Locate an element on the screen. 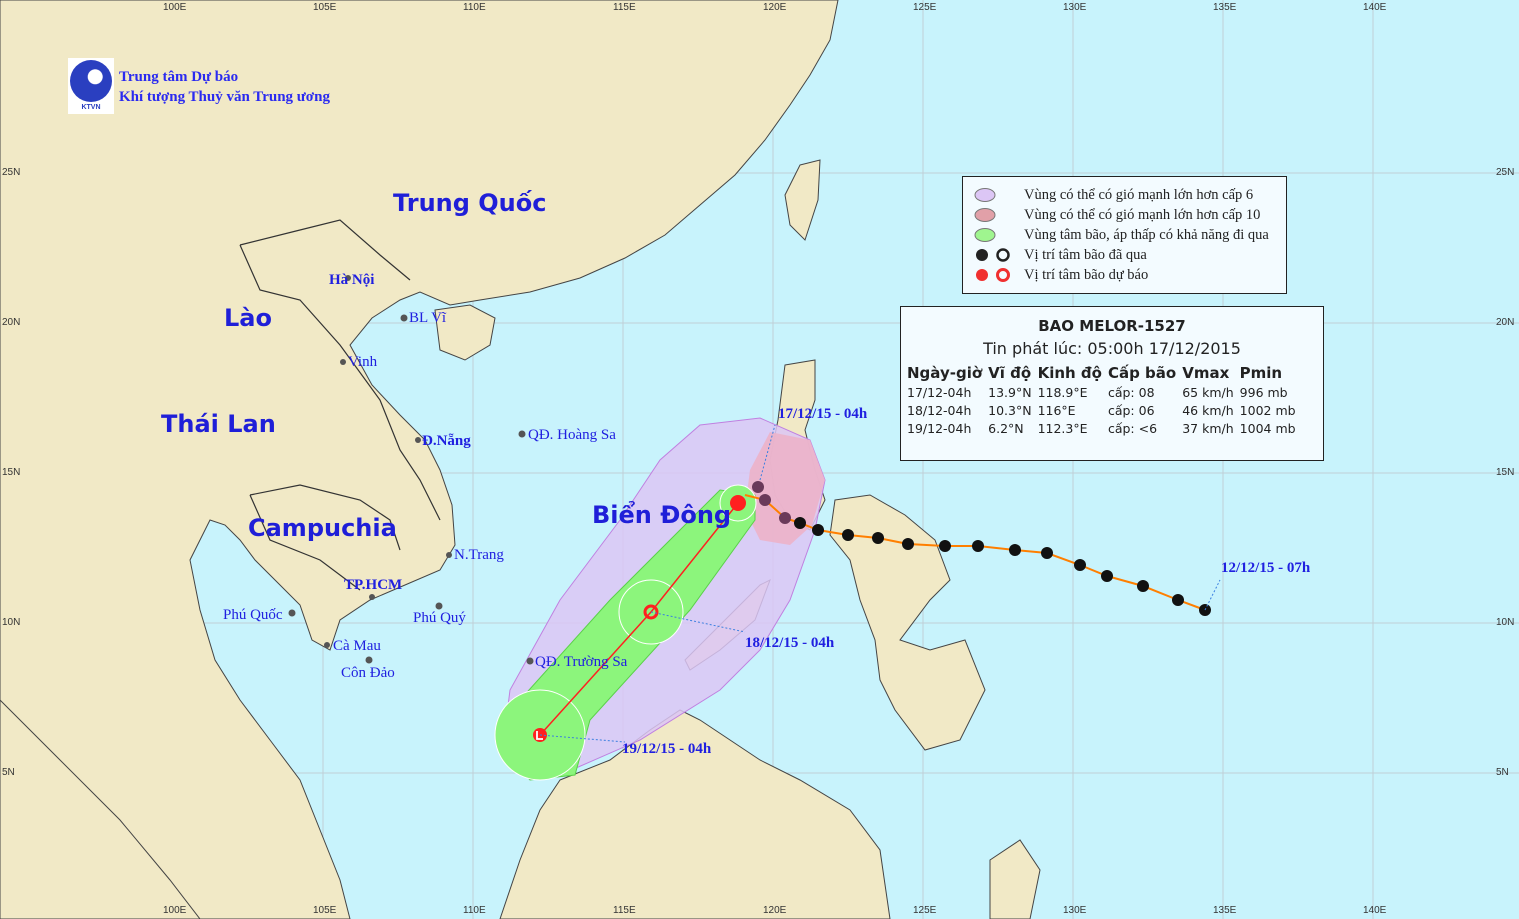 The image size is (1519, 919). label-cambodia: Campuchia is located at coordinates (322, 528).